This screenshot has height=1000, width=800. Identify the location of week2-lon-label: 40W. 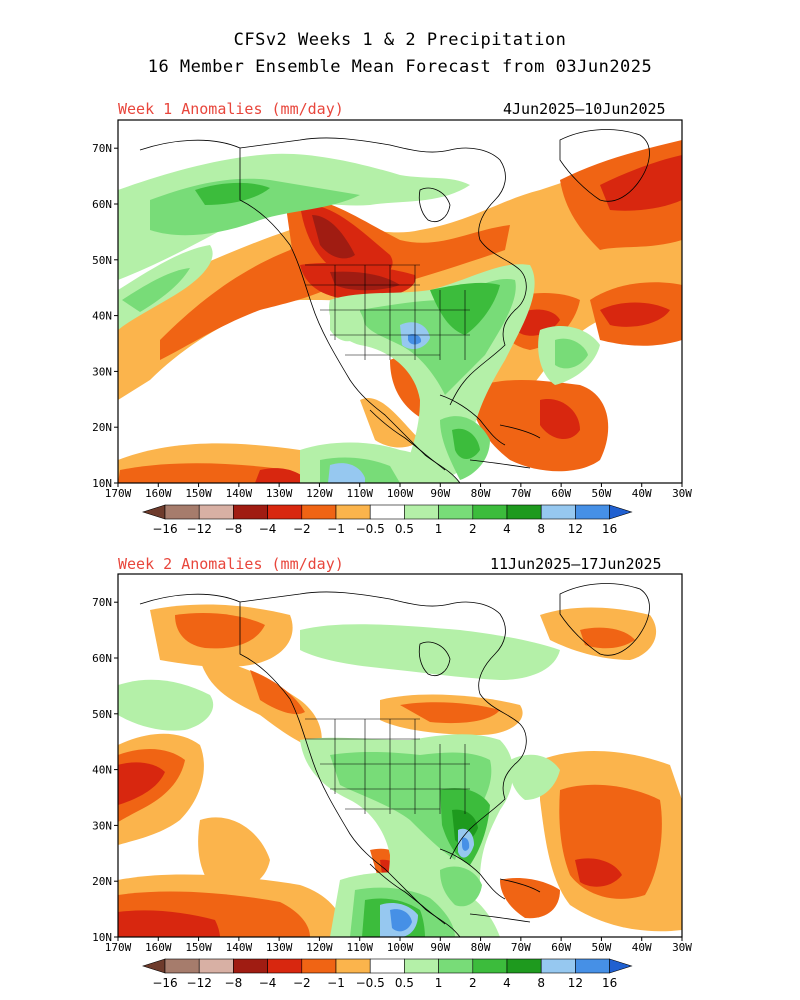
(642, 947).